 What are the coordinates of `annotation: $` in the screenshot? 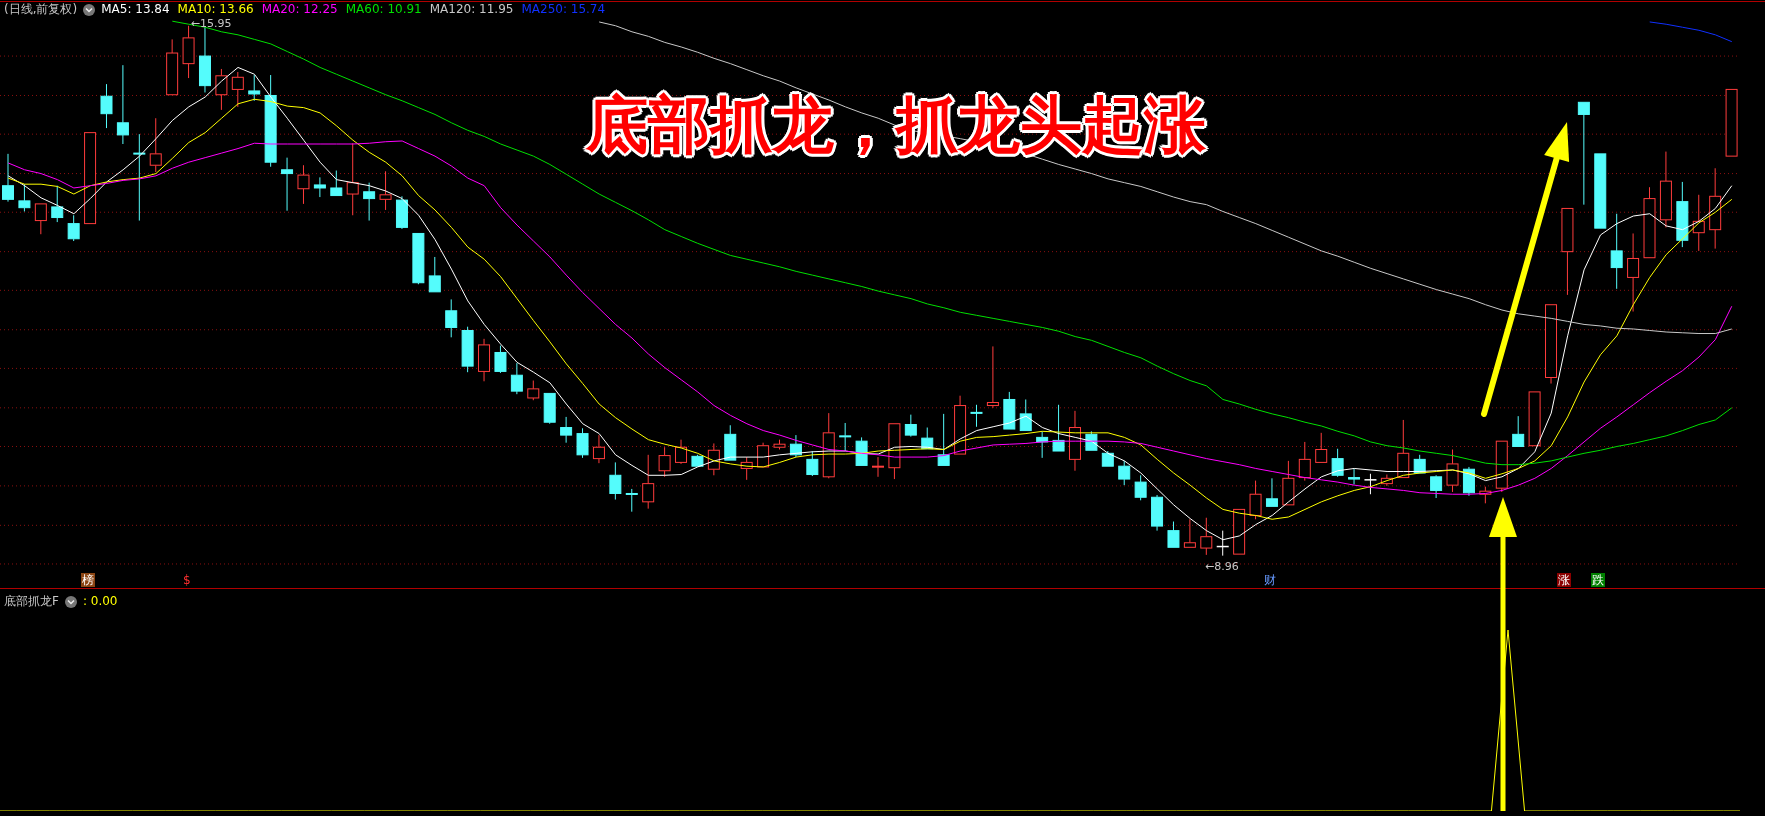 It's located at (187, 580).